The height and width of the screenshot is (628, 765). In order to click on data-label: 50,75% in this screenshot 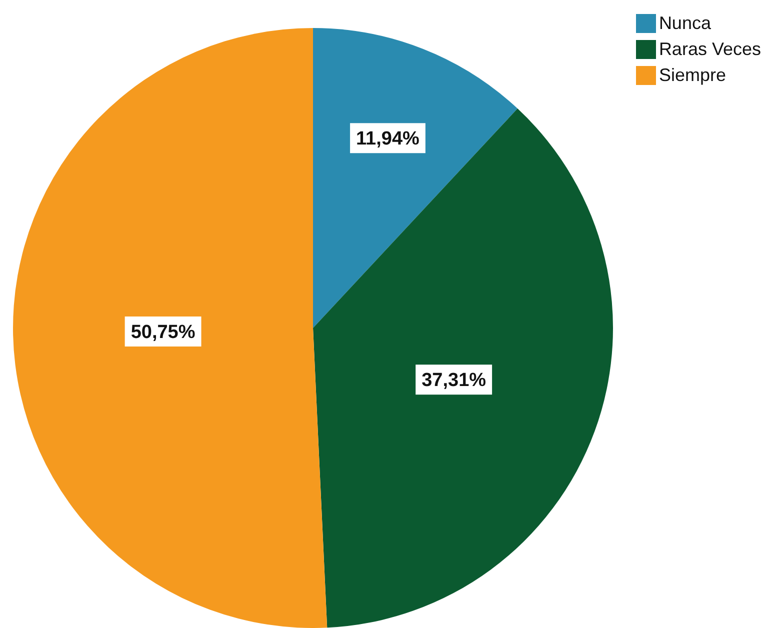, I will do `click(163, 332)`.